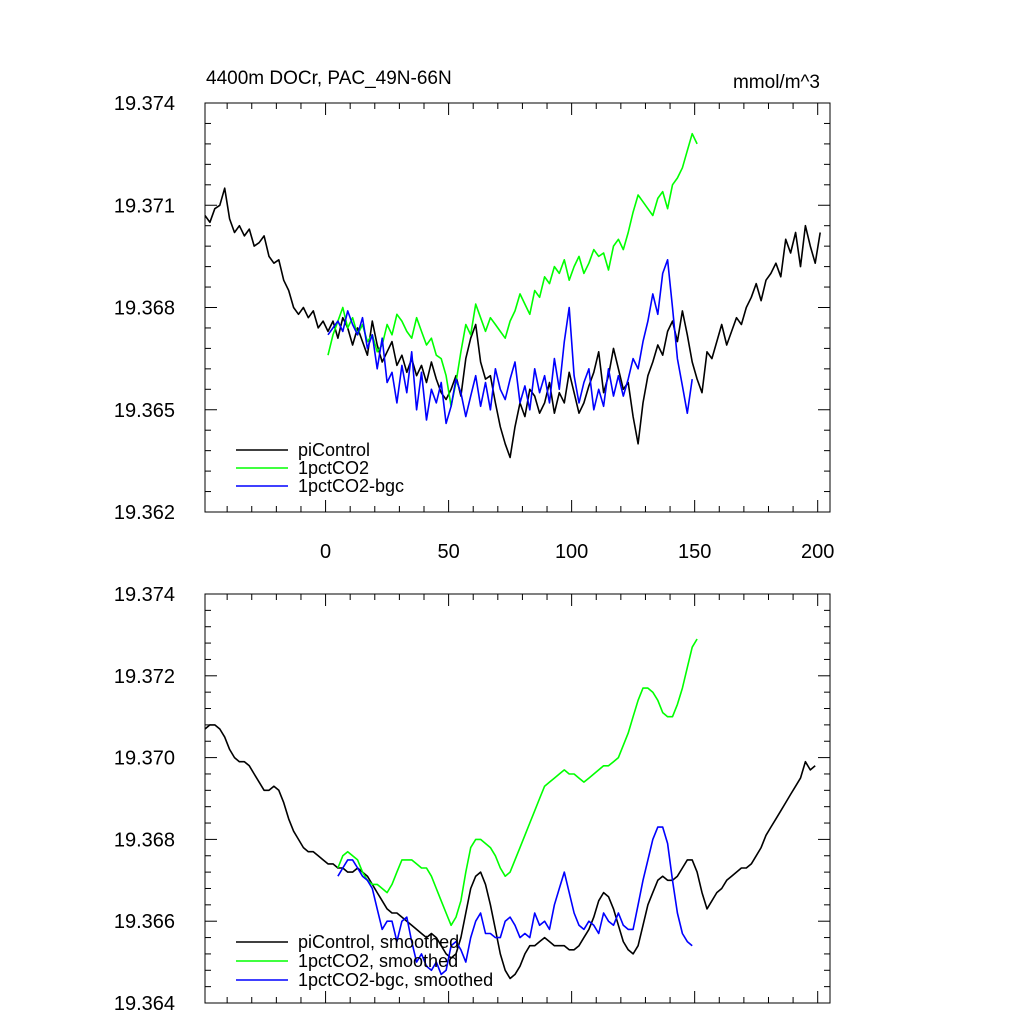  I want to click on bottom-ytick-label: 19.372, so click(144, 677).